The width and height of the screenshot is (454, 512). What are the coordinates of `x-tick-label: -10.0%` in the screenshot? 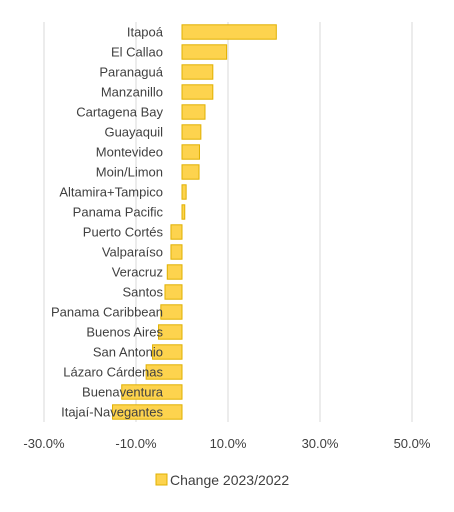 It's located at (136, 443).